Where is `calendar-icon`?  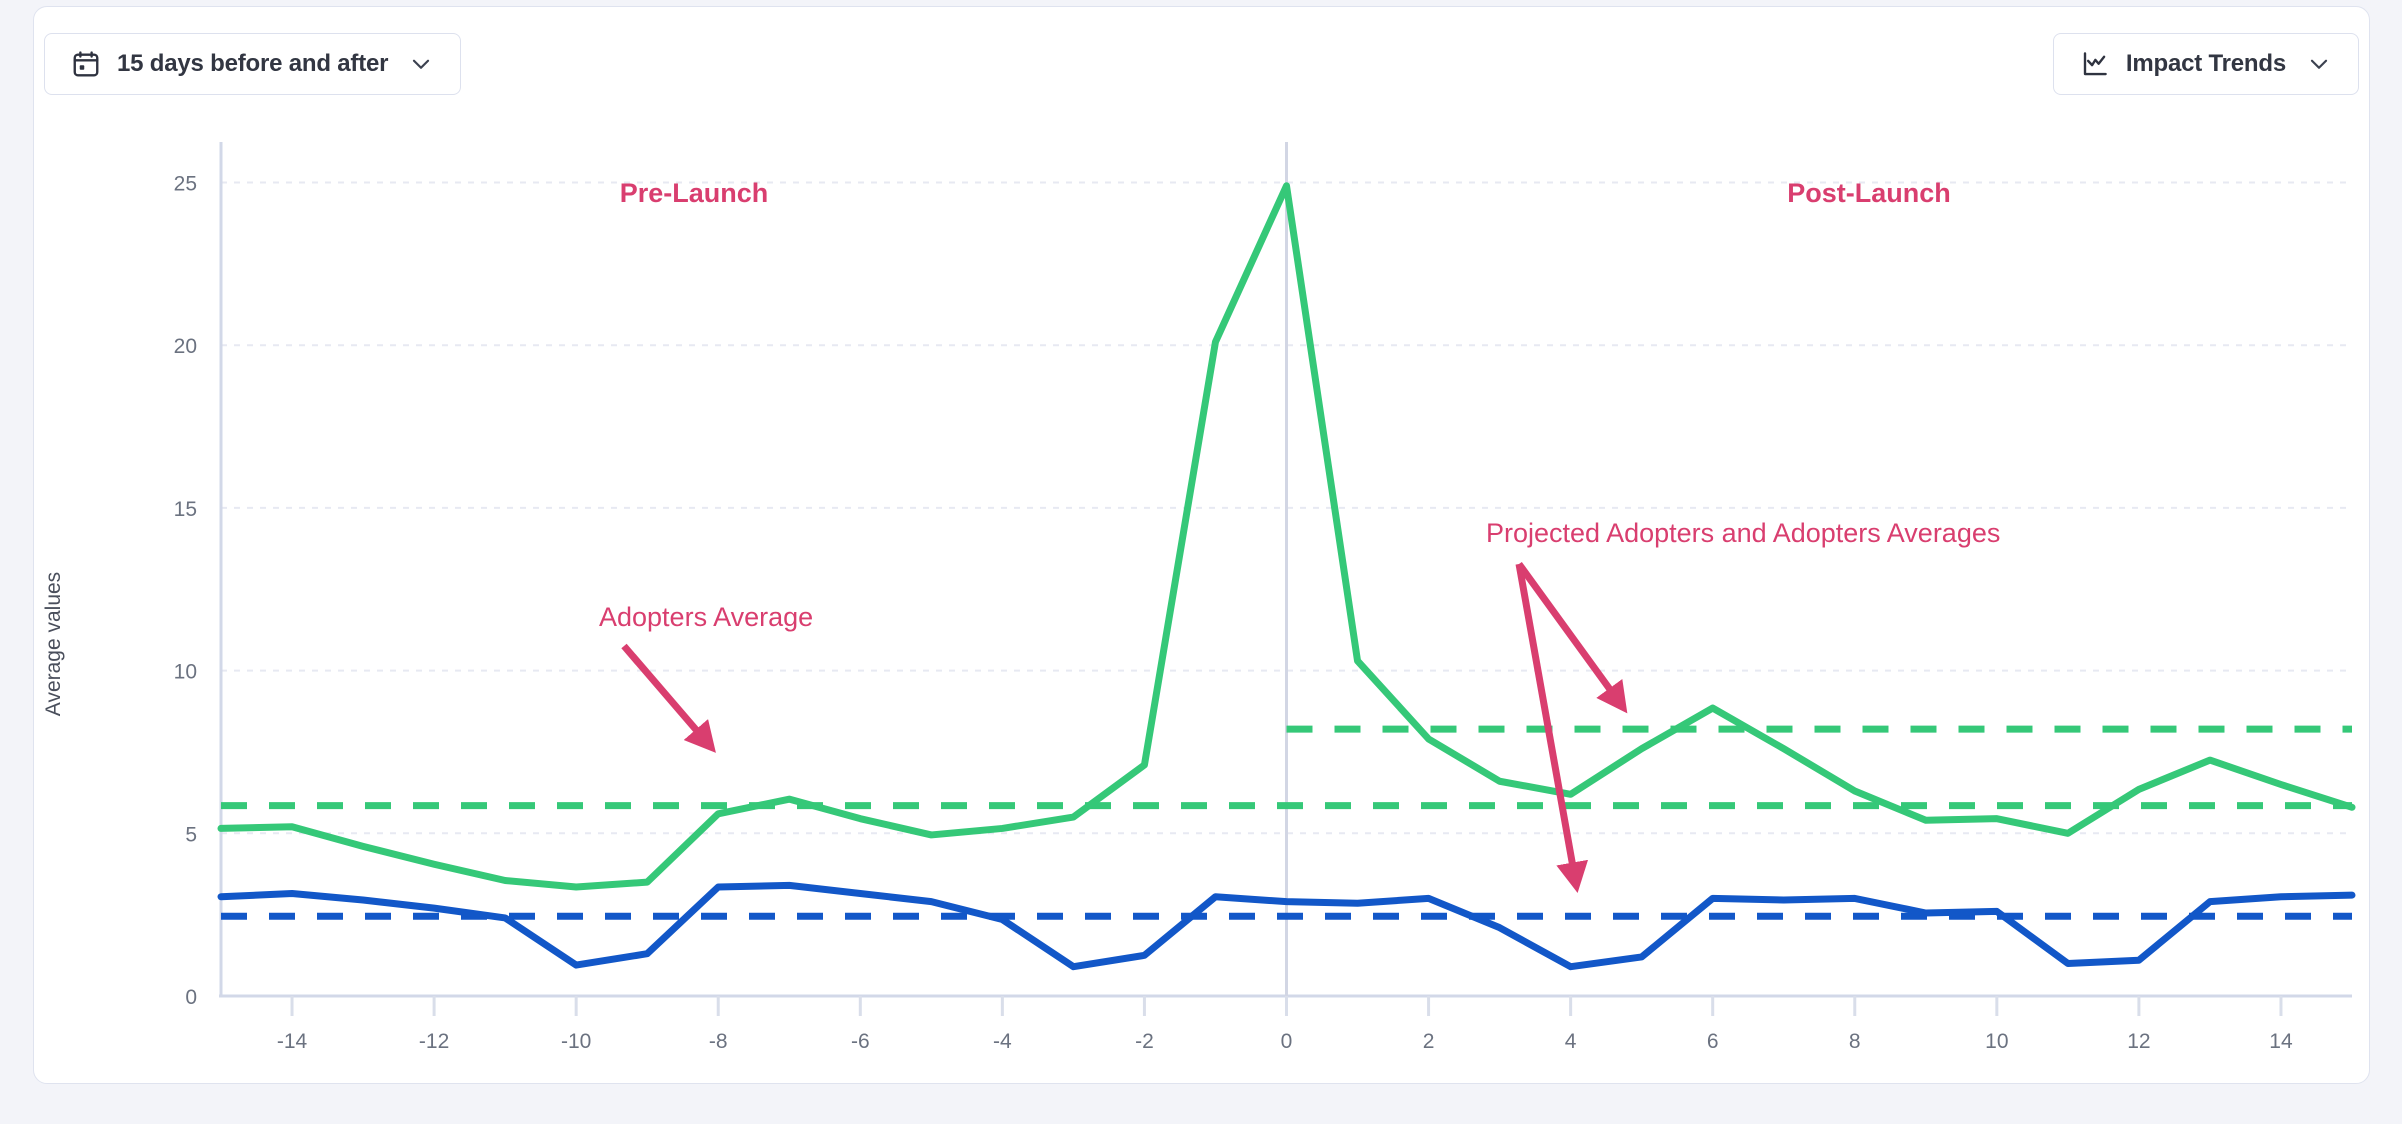 calendar-icon is located at coordinates (86, 64).